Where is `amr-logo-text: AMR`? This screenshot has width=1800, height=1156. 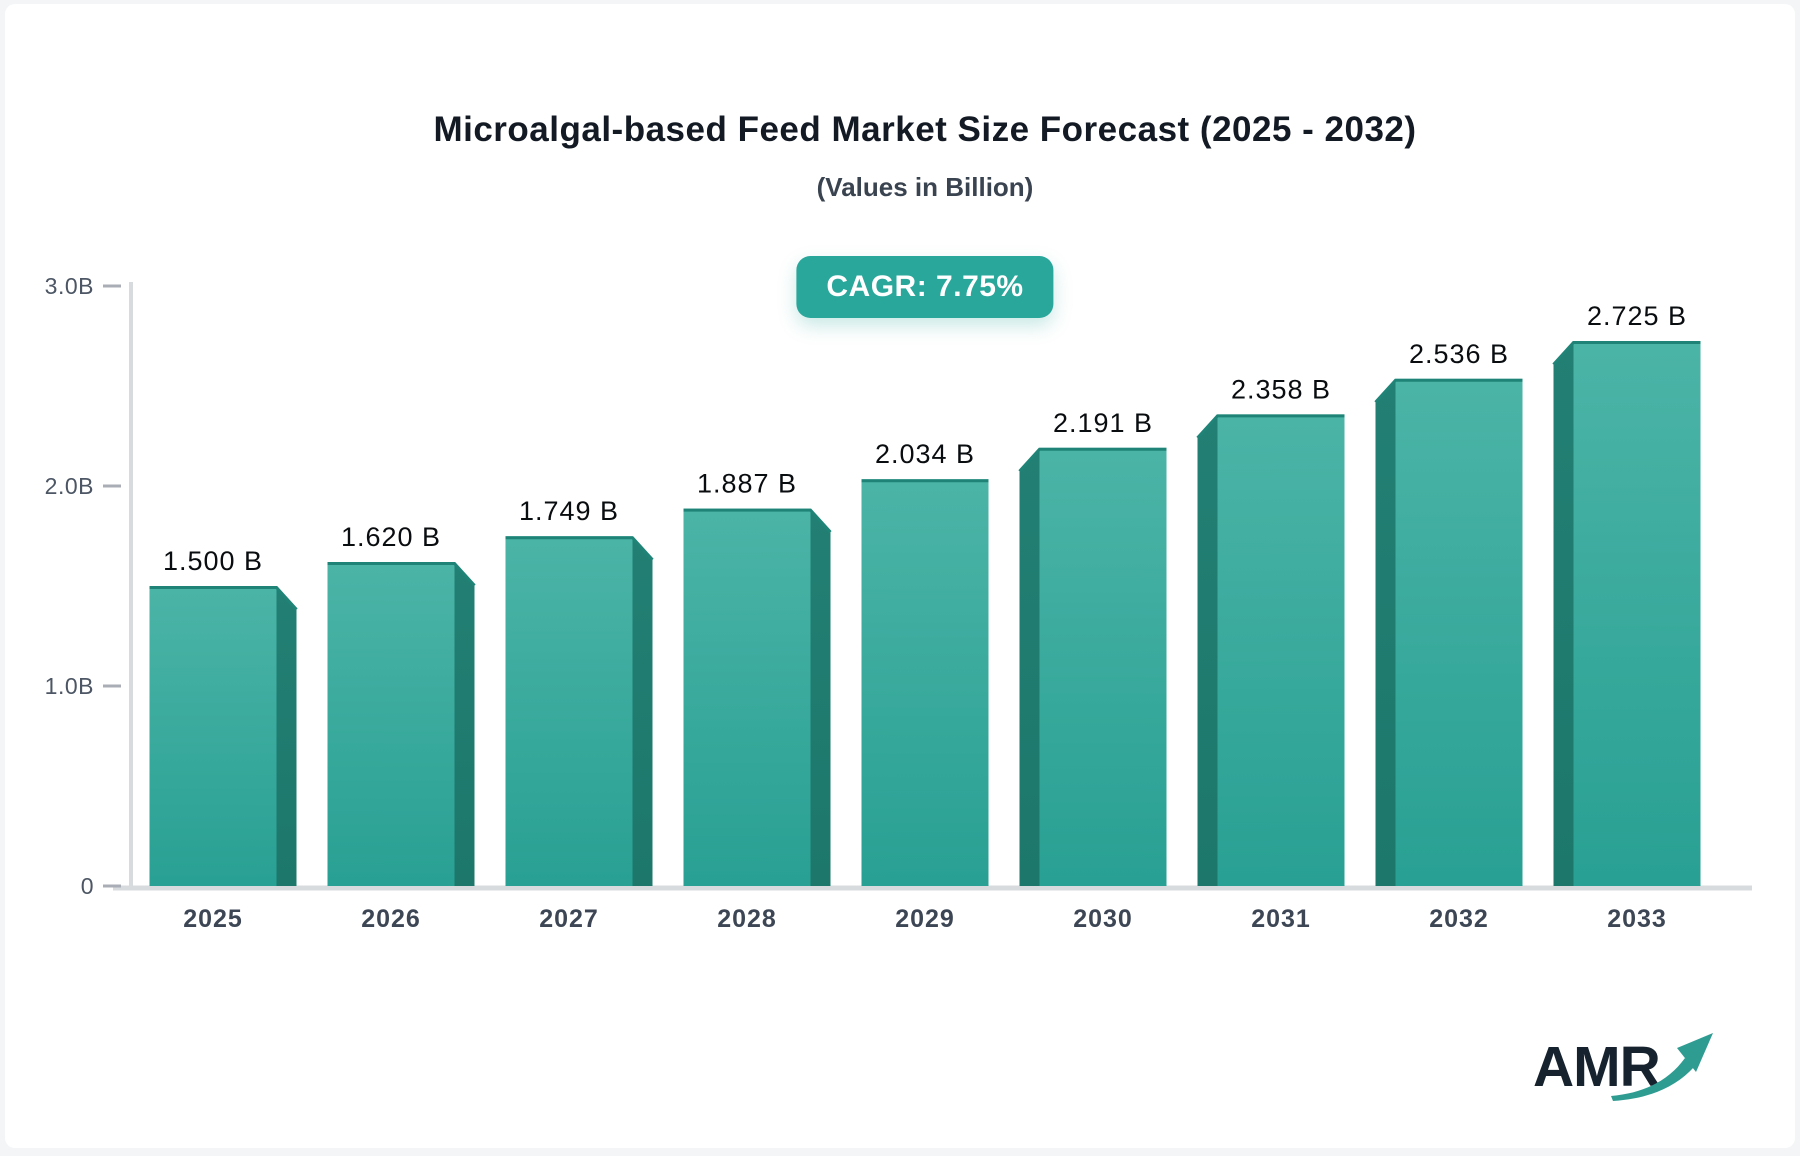 amr-logo-text: AMR is located at coordinates (1597, 1067).